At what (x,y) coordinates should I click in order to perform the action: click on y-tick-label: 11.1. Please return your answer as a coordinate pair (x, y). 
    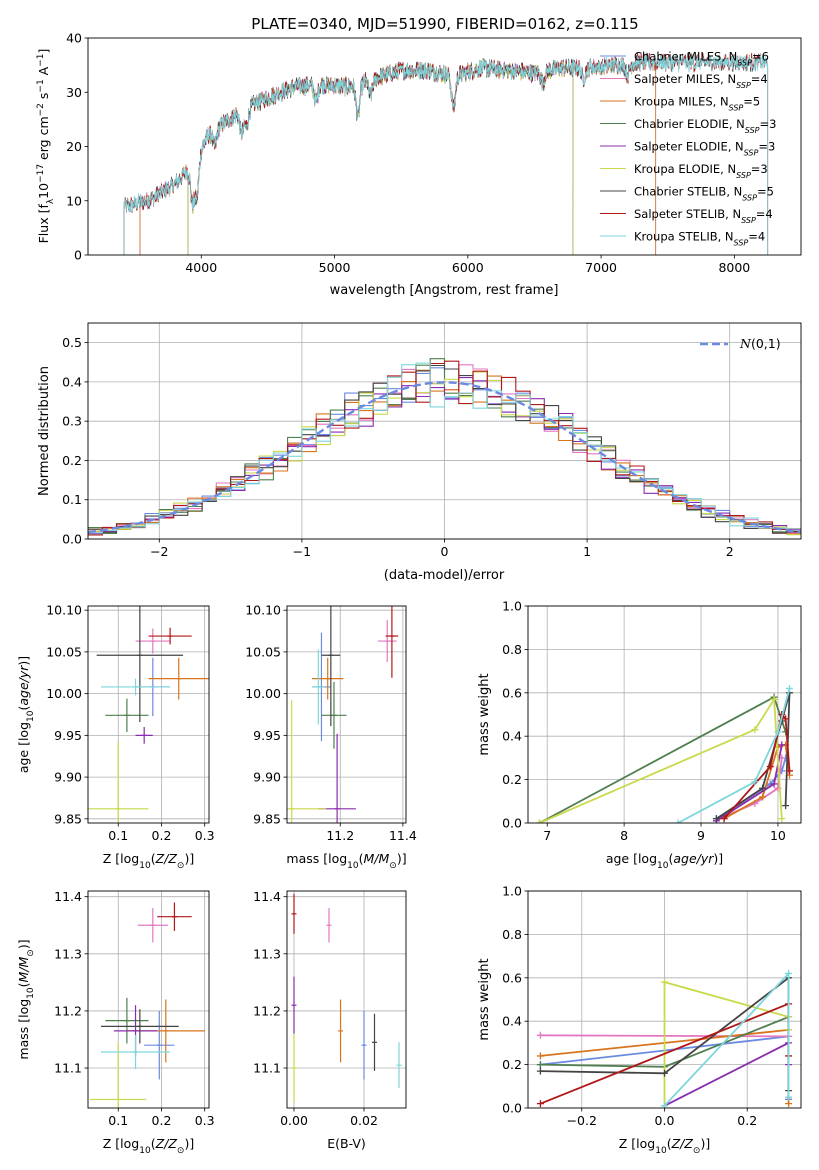
    Looking at the image, I should click on (68, 1068).